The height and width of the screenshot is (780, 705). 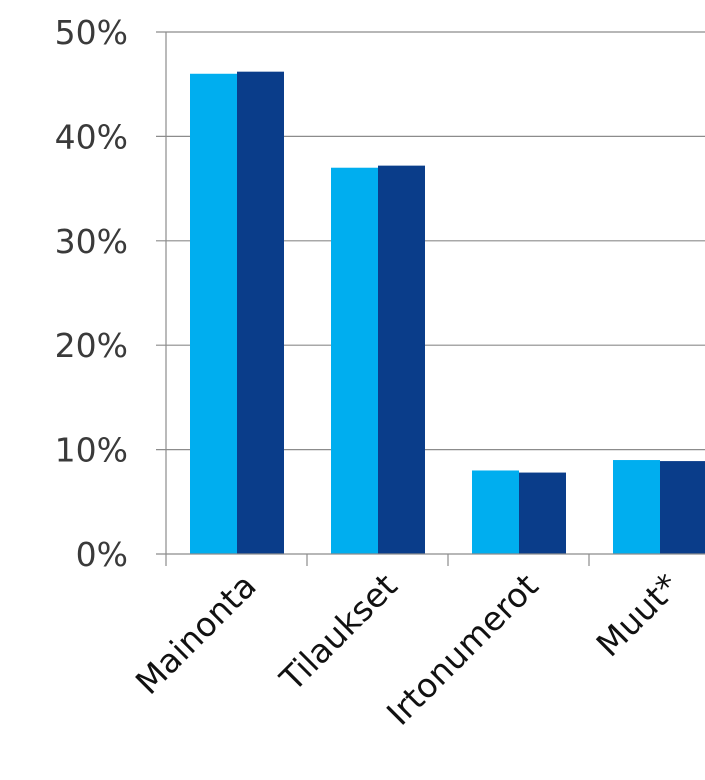 What do you see at coordinates (91, 241) in the screenshot?
I see `y-tick-label: 30%` at bounding box center [91, 241].